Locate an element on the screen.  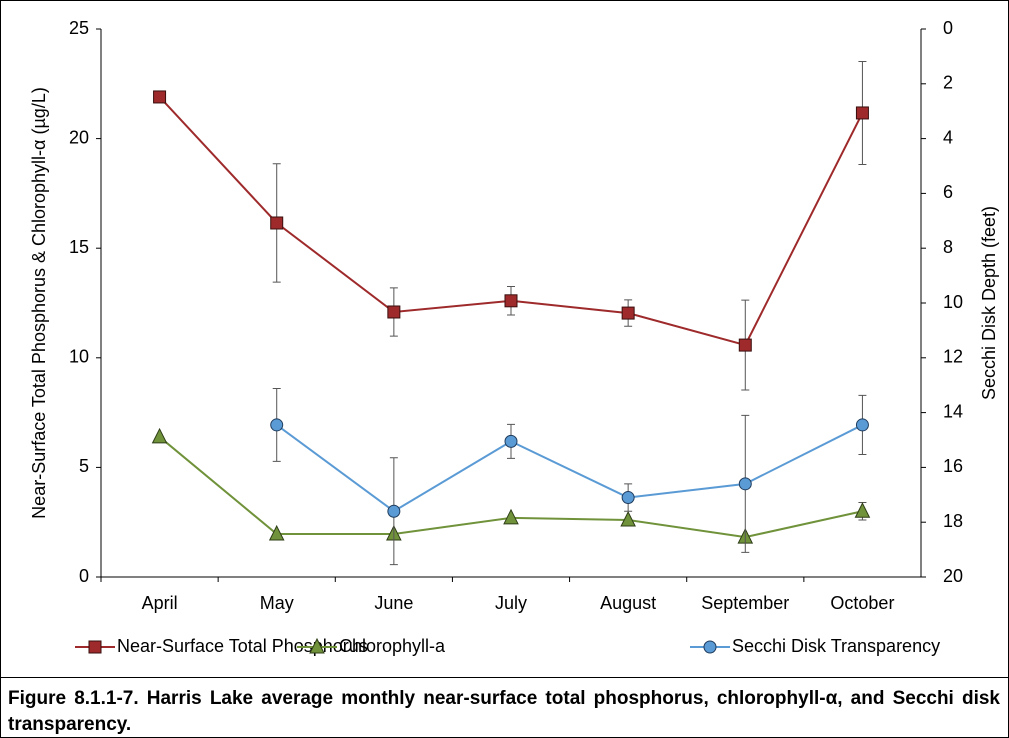
y-tick-label: 10 is located at coordinates (79, 357).